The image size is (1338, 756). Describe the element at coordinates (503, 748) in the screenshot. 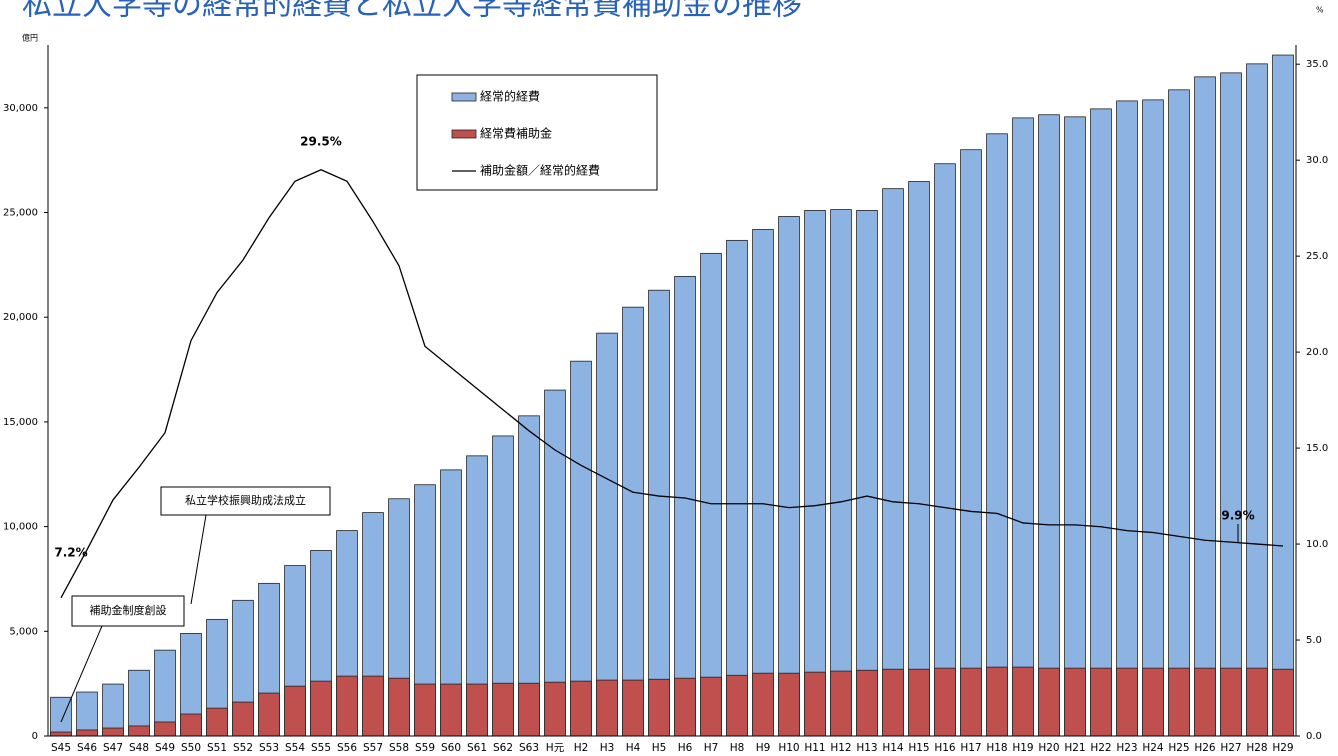

I see `x-tick-label: S62` at that location.